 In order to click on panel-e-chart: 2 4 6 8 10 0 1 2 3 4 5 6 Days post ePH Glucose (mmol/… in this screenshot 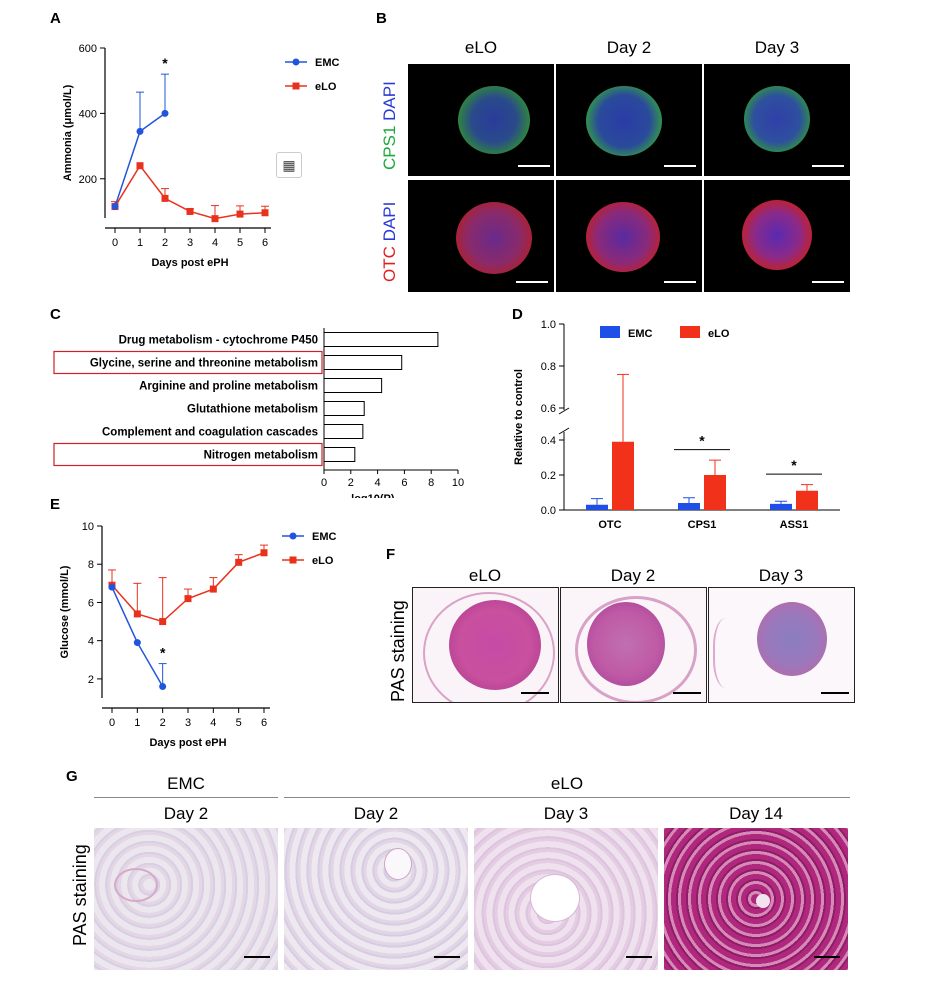, I will do `click(198, 635)`.